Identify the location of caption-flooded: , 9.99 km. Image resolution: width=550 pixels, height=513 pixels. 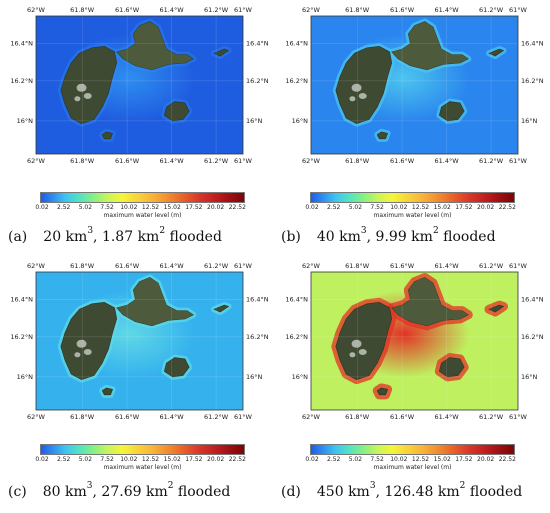
(399, 237).